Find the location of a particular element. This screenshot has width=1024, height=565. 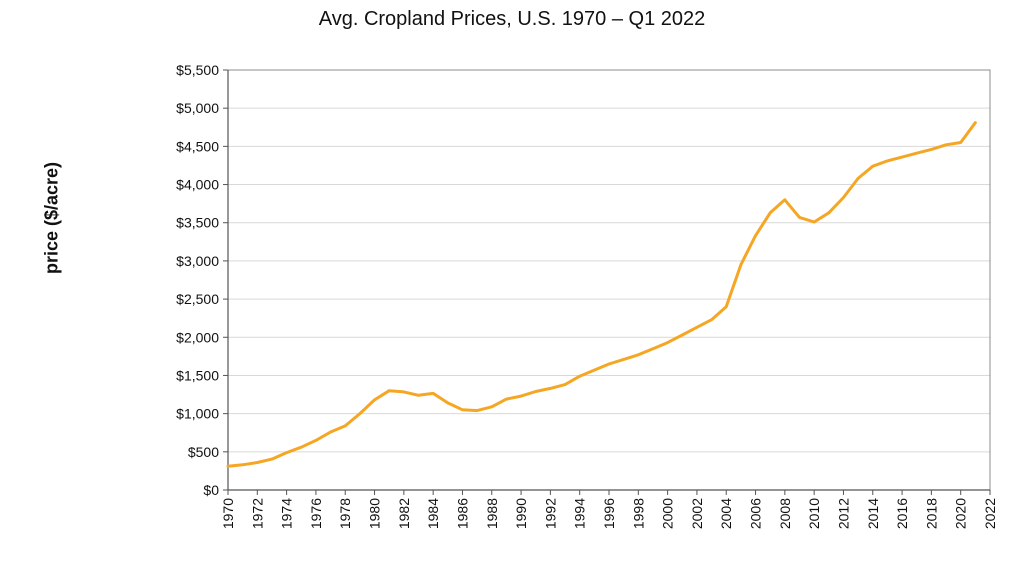

x-tick-label: 1984 is located at coordinates (433, 513).